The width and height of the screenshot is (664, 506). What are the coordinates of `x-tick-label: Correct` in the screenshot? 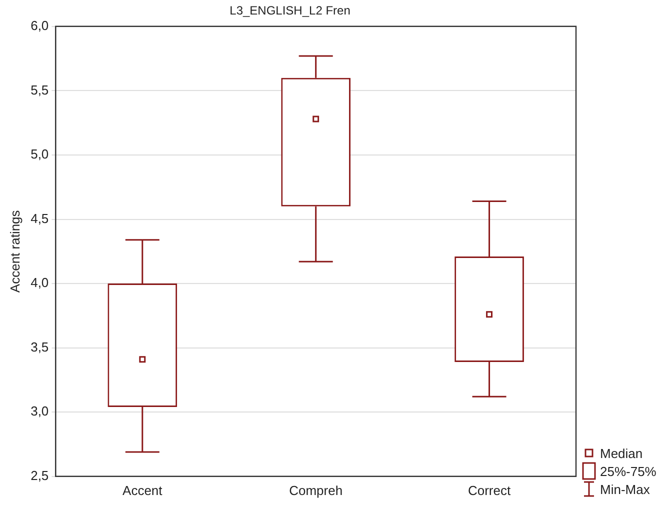 It's located at (489, 490).